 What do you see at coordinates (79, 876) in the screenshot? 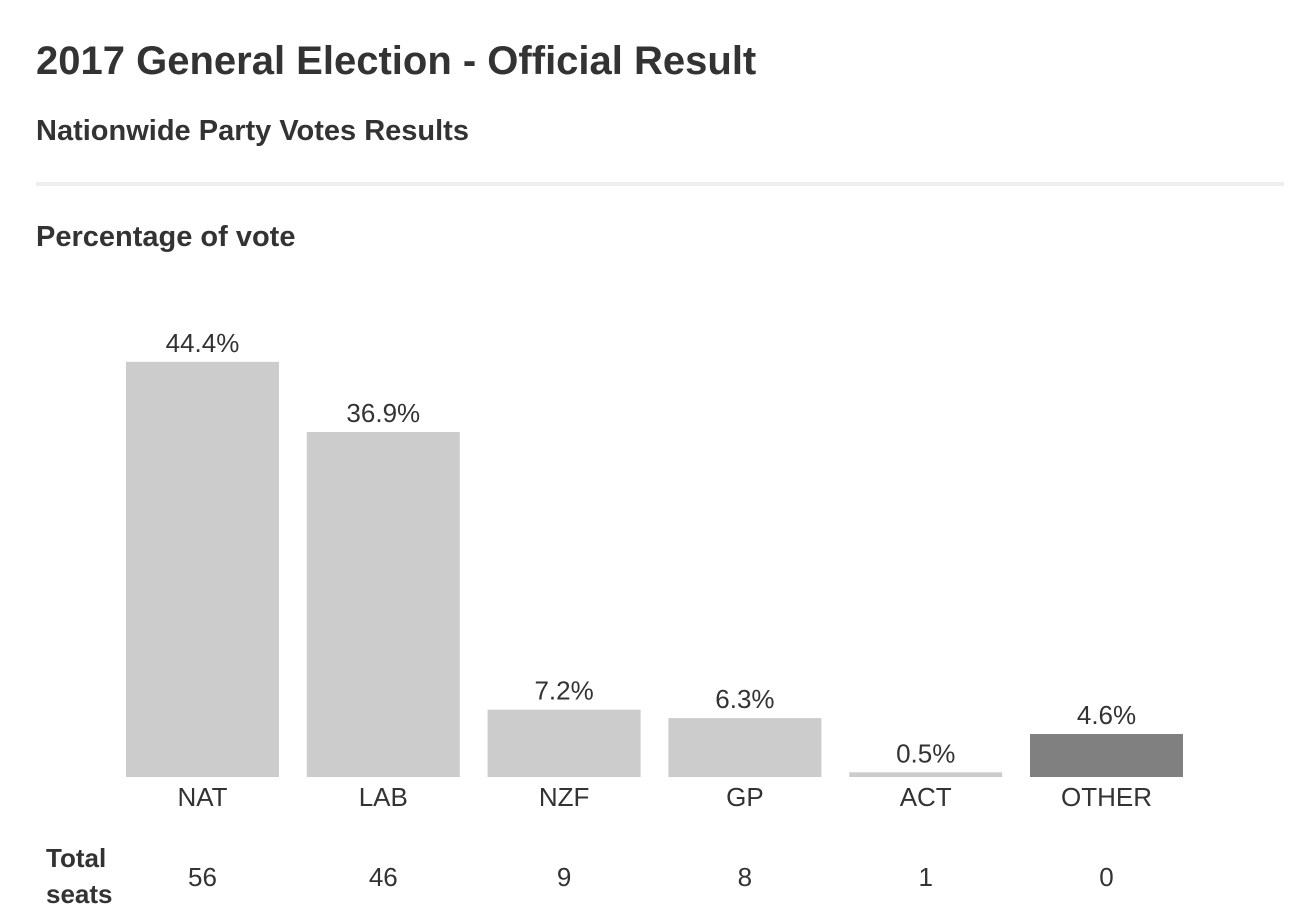
I see `total-seats-label: Total seats` at bounding box center [79, 876].